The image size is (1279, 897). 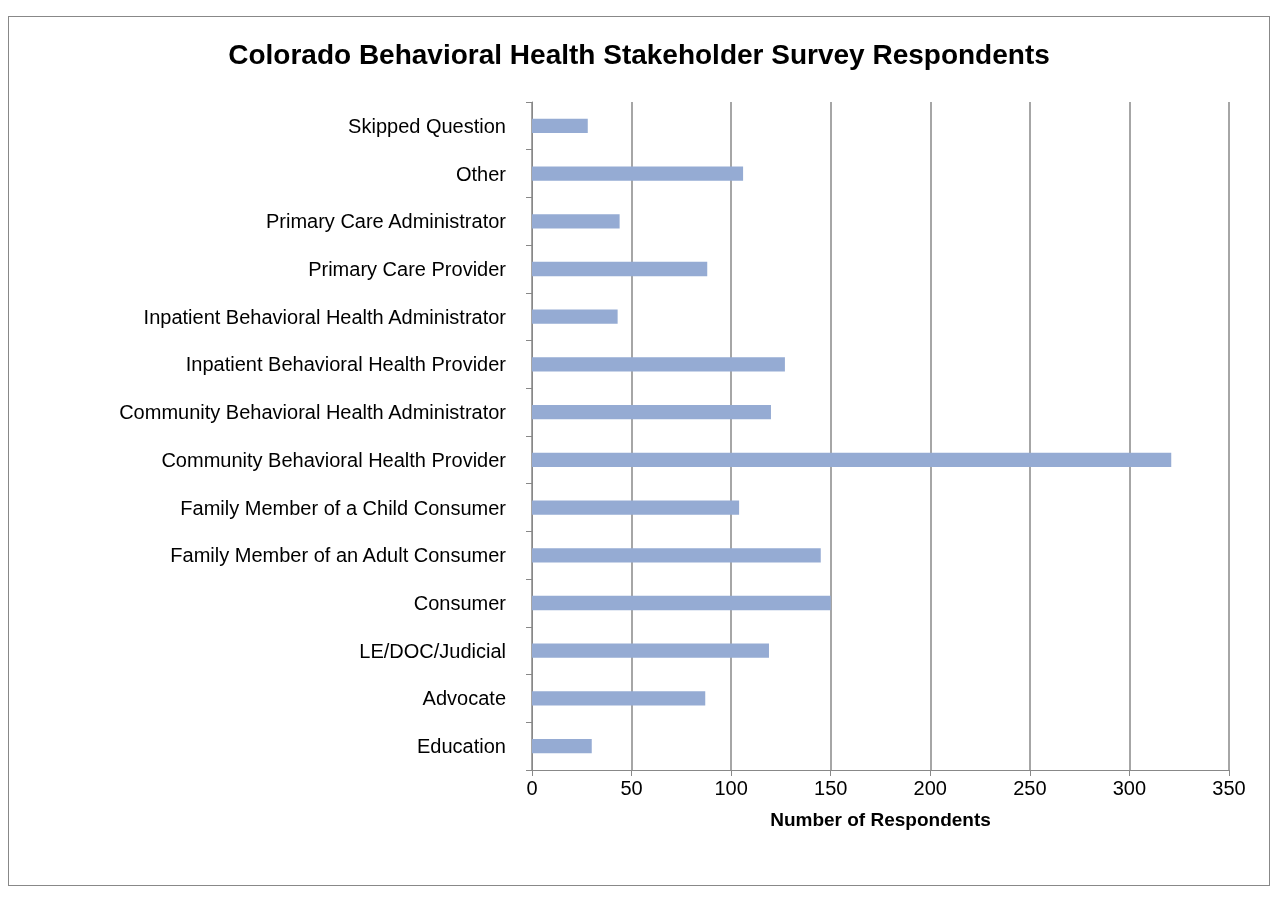 What do you see at coordinates (639, 54) in the screenshot?
I see `chart-title: Colorado Behavioral Health Stakeholder Survey Respondents` at bounding box center [639, 54].